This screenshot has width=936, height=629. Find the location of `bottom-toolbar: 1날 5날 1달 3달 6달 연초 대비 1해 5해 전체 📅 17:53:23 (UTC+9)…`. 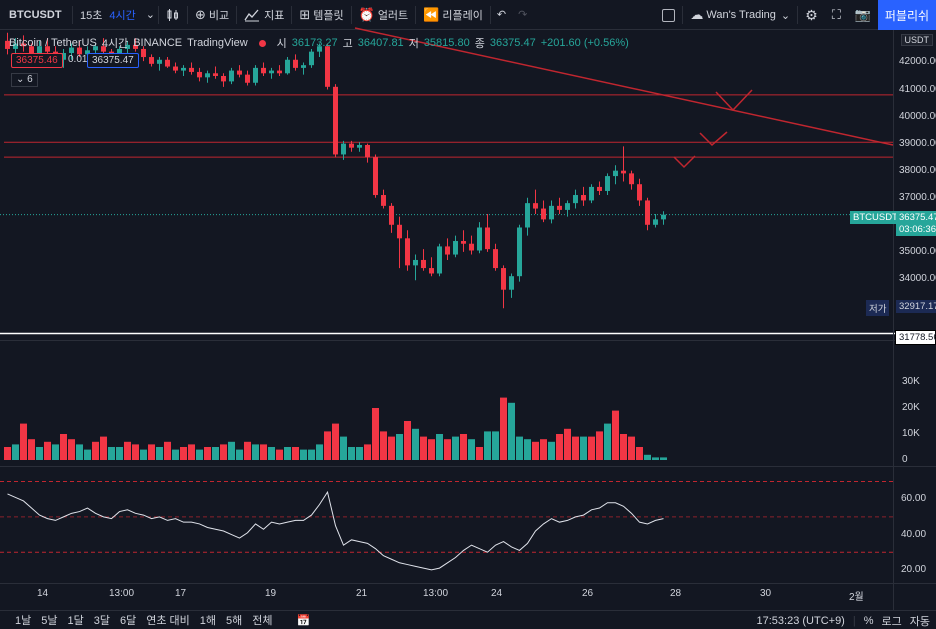

bottom-toolbar: 1날 5날 1달 3달 6달 연초 대비 1해 5해 전체 📅 17:53:23 (UTC+9)… is located at coordinates (468, 619).